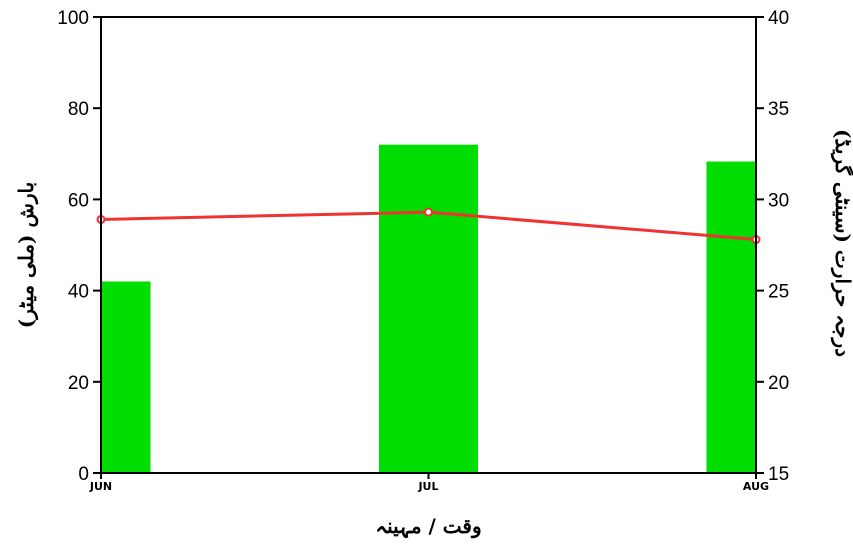 The width and height of the screenshot is (853, 549). I want to click on y2-tick-label: 35, so click(778, 109).